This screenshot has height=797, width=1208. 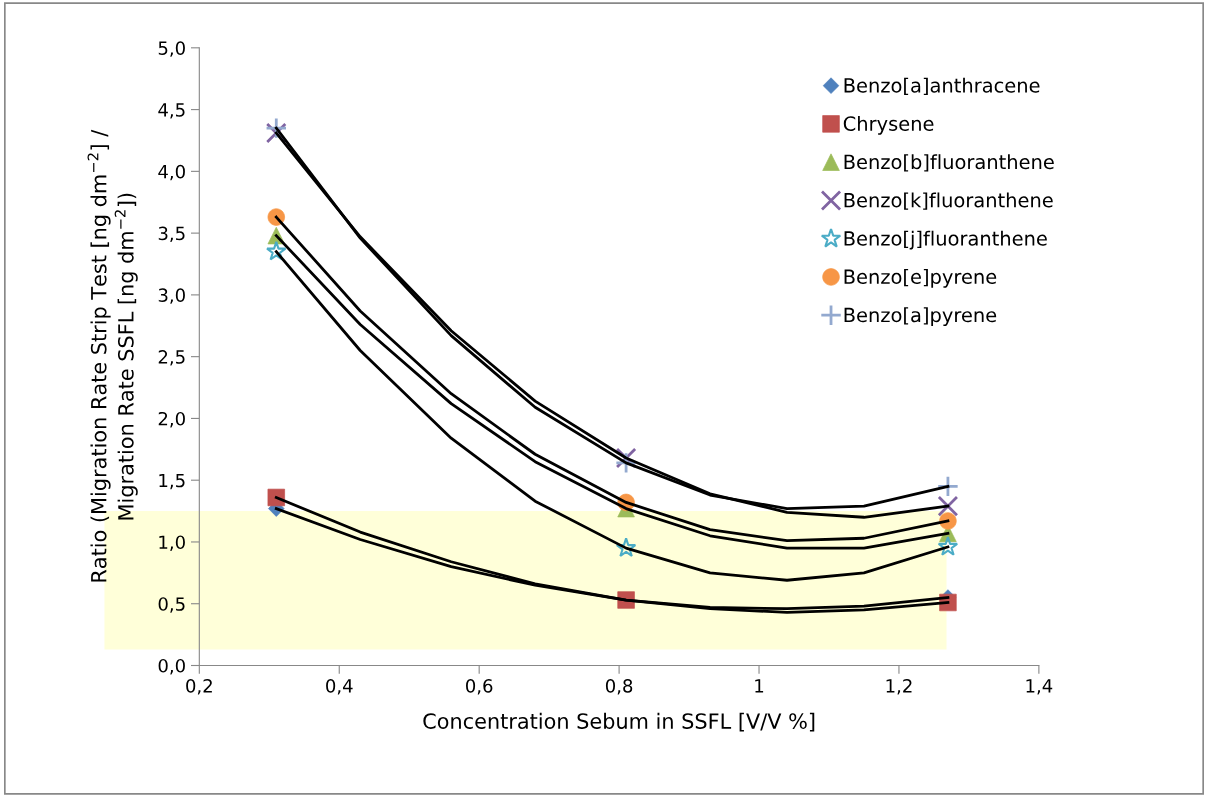 What do you see at coordinates (1039, 687) in the screenshot?
I see `x-tick-label: 1,4` at bounding box center [1039, 687].